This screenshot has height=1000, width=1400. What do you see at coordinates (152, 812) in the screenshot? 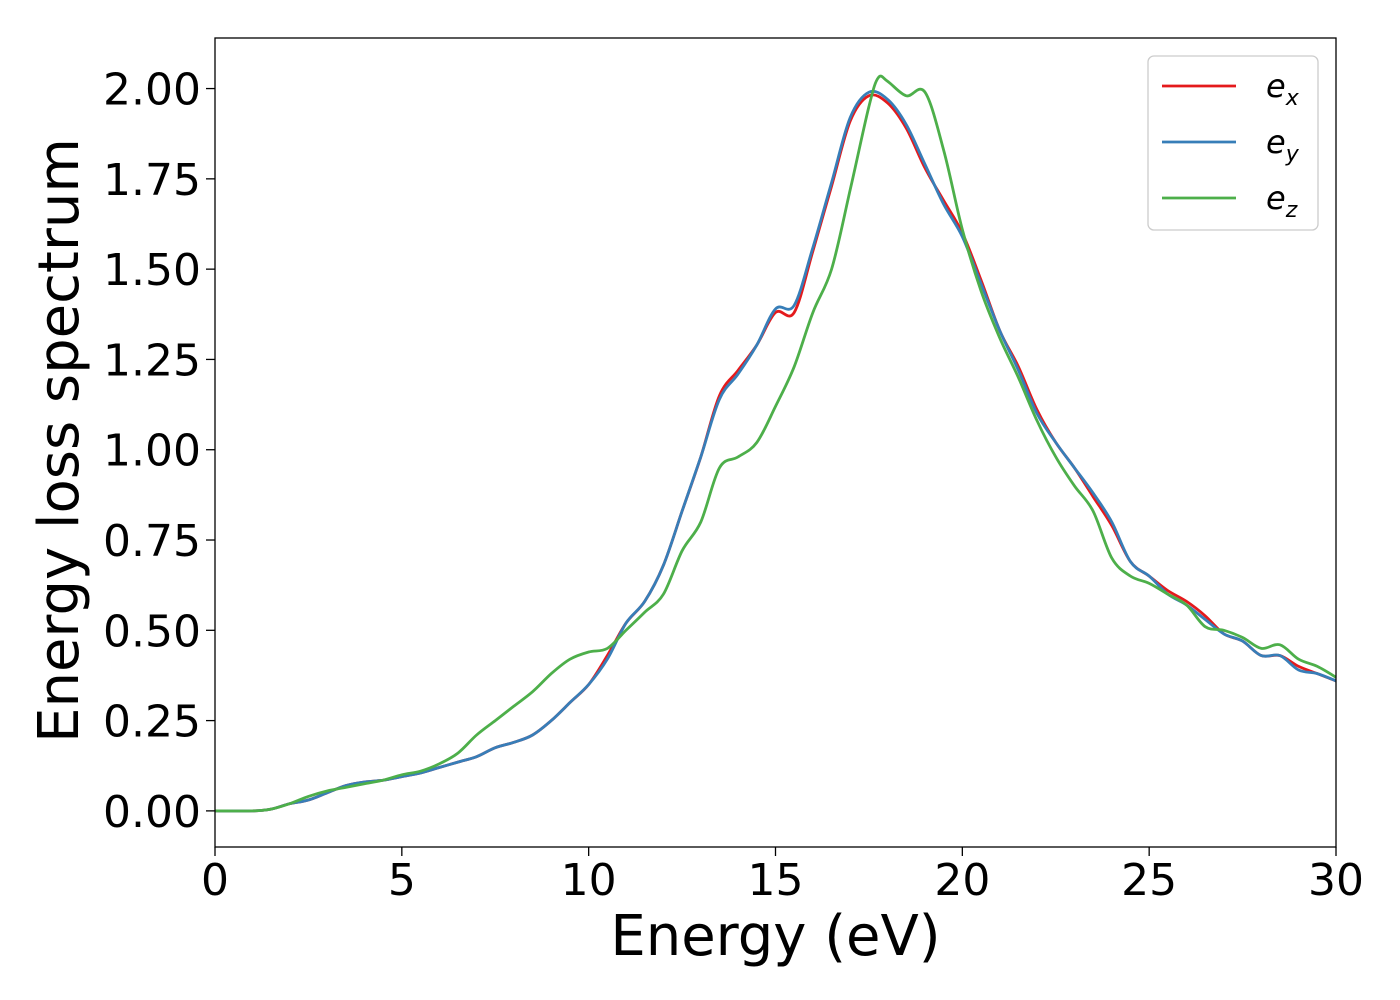
I see `y-tick-label: 0.00` at bounding box center [152, 812].